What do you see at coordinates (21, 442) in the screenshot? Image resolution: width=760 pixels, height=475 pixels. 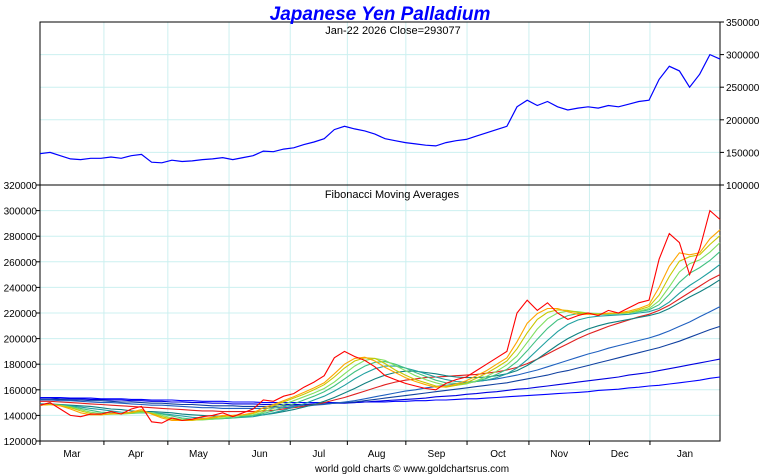 I see `bottom-y-tick-label: 120000` at bounding box center [21, 442].